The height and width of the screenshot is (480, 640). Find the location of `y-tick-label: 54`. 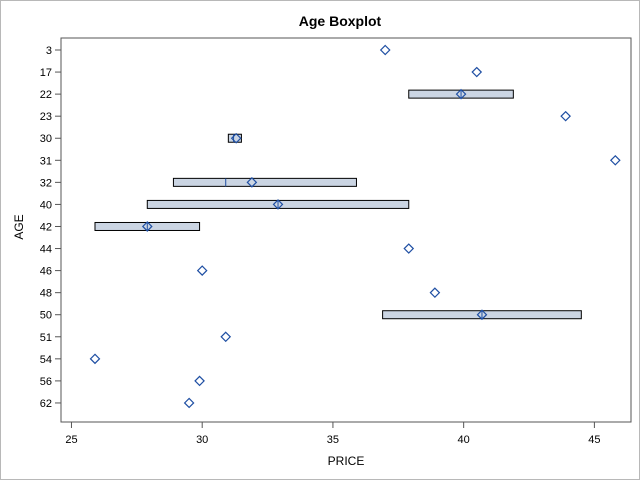

y-tick-label: 54 is located at coordinates (46, 360).